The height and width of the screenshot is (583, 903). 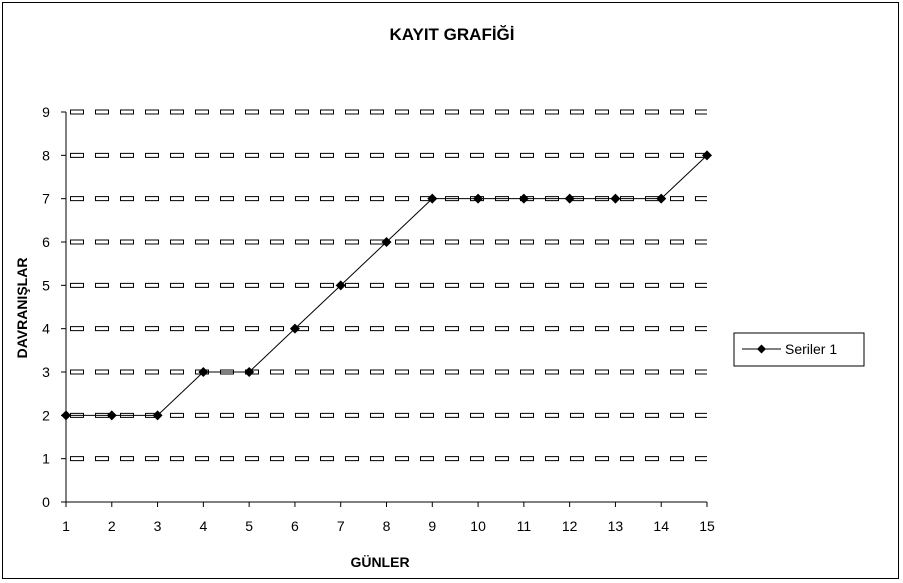 I want to click on x-axis-title: GÜNLER, so click(x=379, y=562).